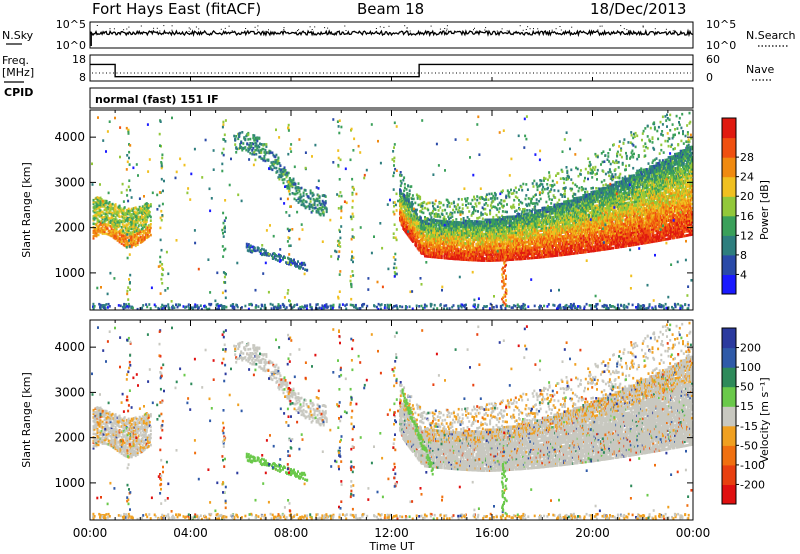 The width and height of the screenshot is (800, 554). Describe the element at coordinates (157, 99) in the screenshot. I see `mode-text: normal (fast) 151 IF` at that location.